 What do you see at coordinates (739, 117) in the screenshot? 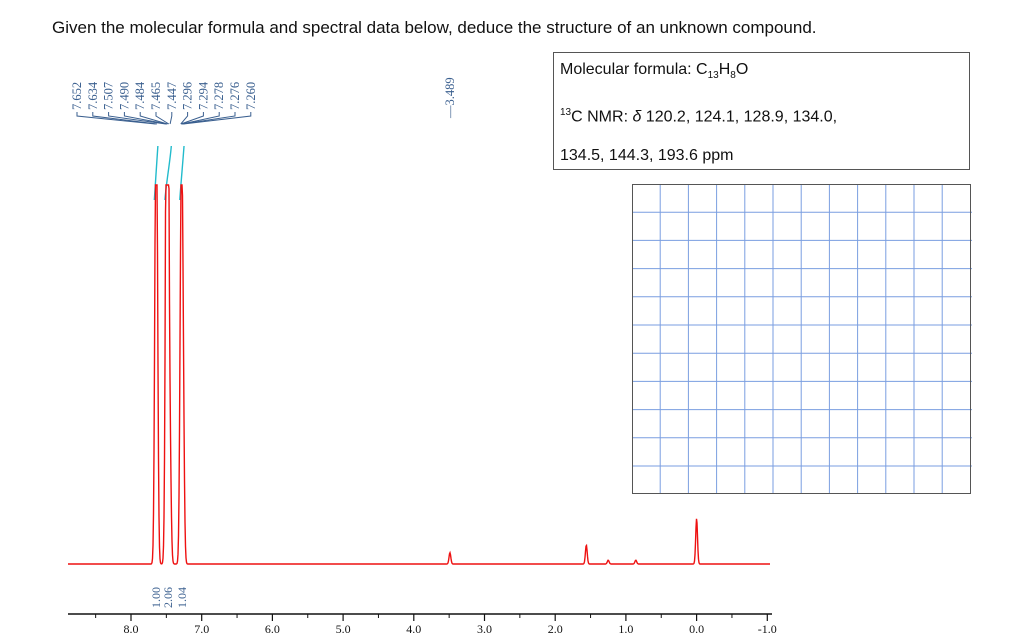
I see `nmr-values-1: 120.2, 124.1, 128.9, 134.0,` at bounding box center [739, 117].